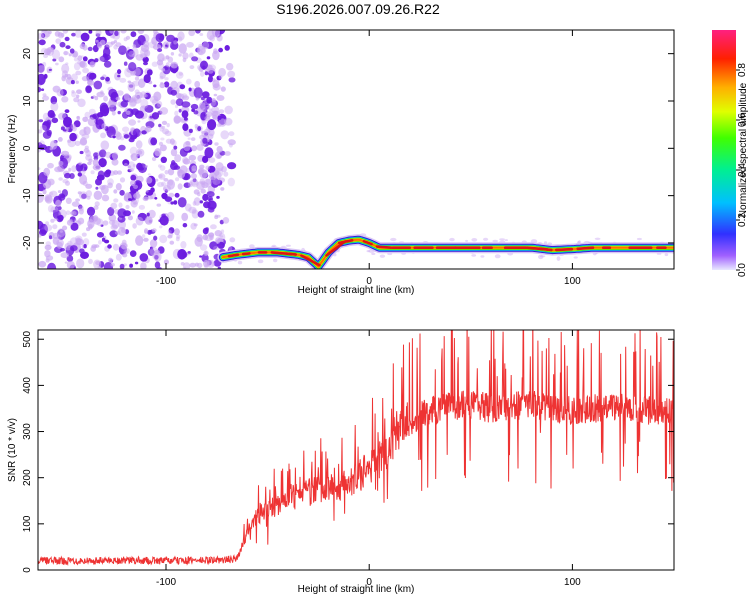  Describe the element at coordinates (27, 431) in the screenshot. I see `y-tick-label: 300` at that location.